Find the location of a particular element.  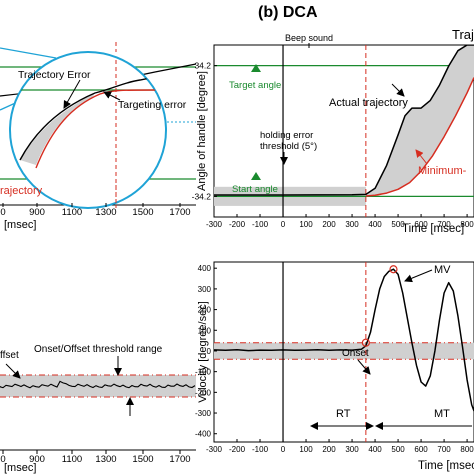

br-xlabel: Time [msec] is located at coordinates (446, 466).